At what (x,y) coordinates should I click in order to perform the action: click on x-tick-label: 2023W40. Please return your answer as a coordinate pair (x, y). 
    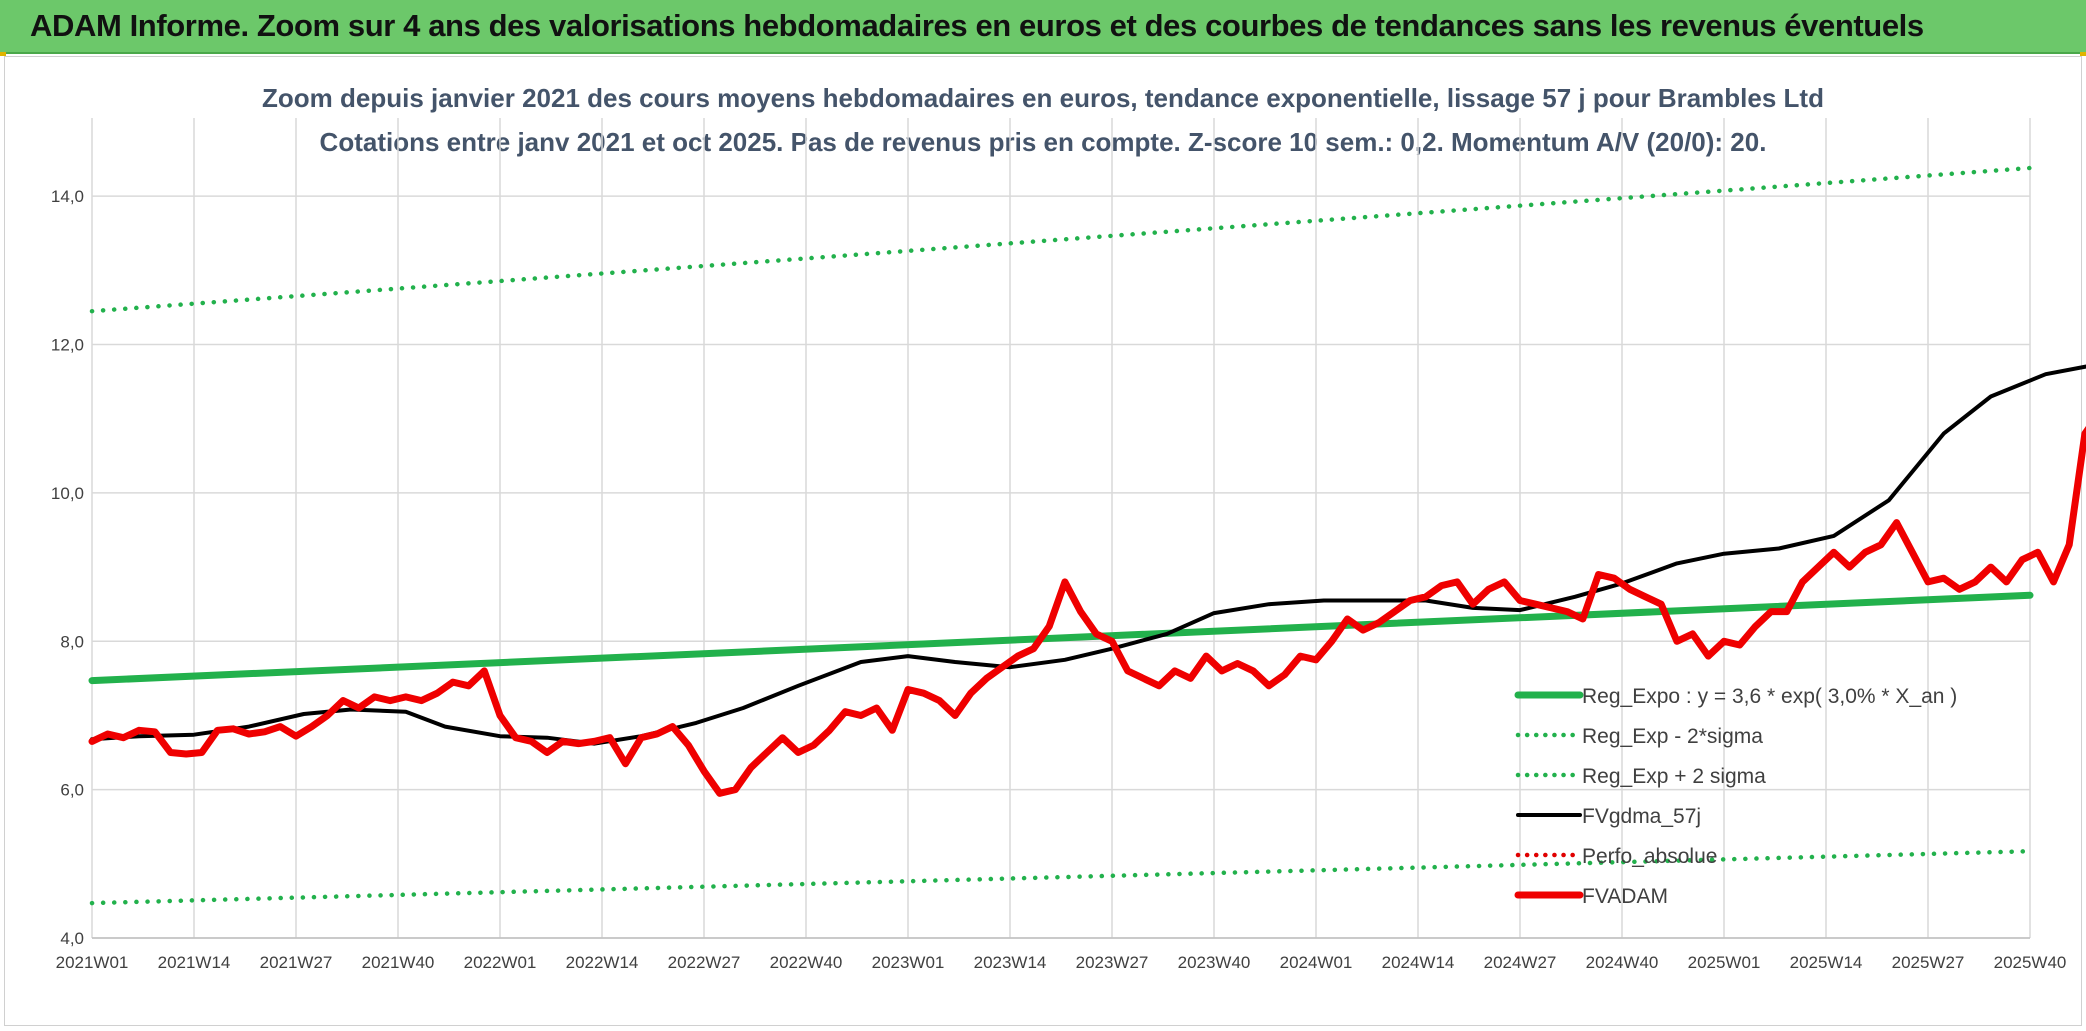
    Looking at the image, I should click on (1214, 962).